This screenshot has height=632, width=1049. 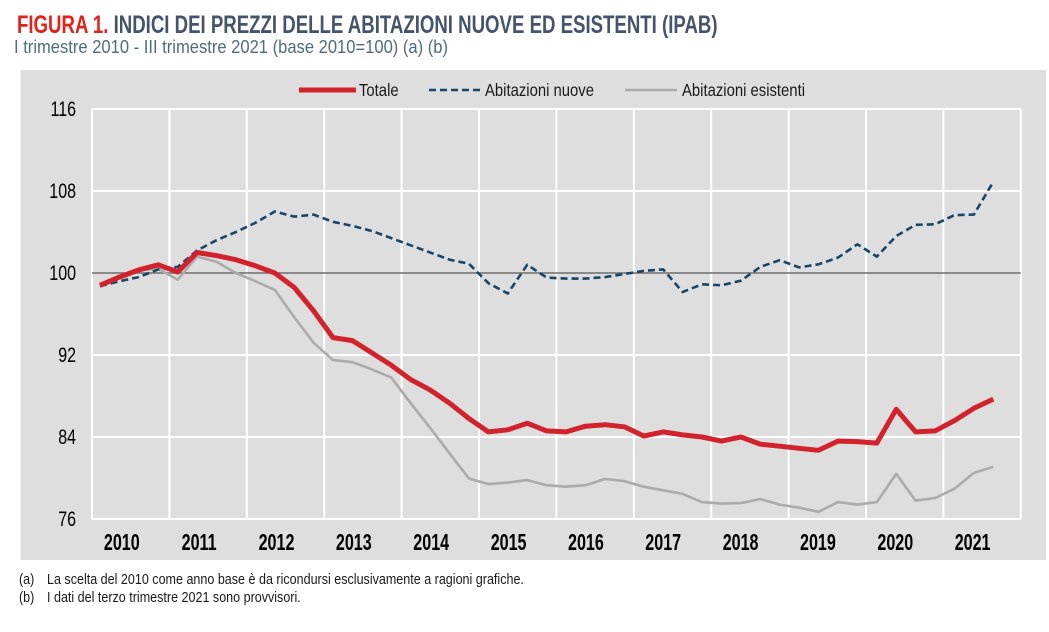 I want to click on svg-text: 2014, so click(x=431, y=542).